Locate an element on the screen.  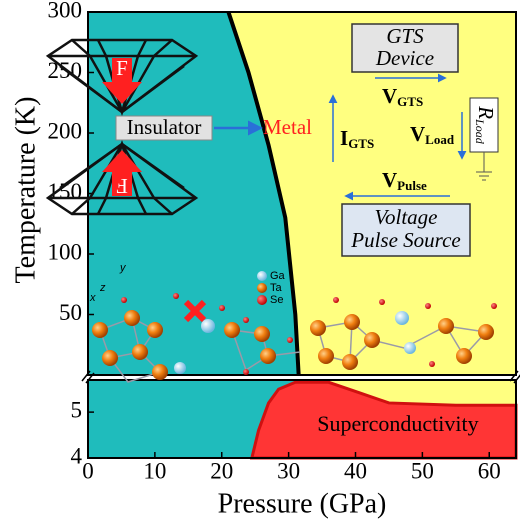
v-sub: Pulse is located at coordinates (412, 185).